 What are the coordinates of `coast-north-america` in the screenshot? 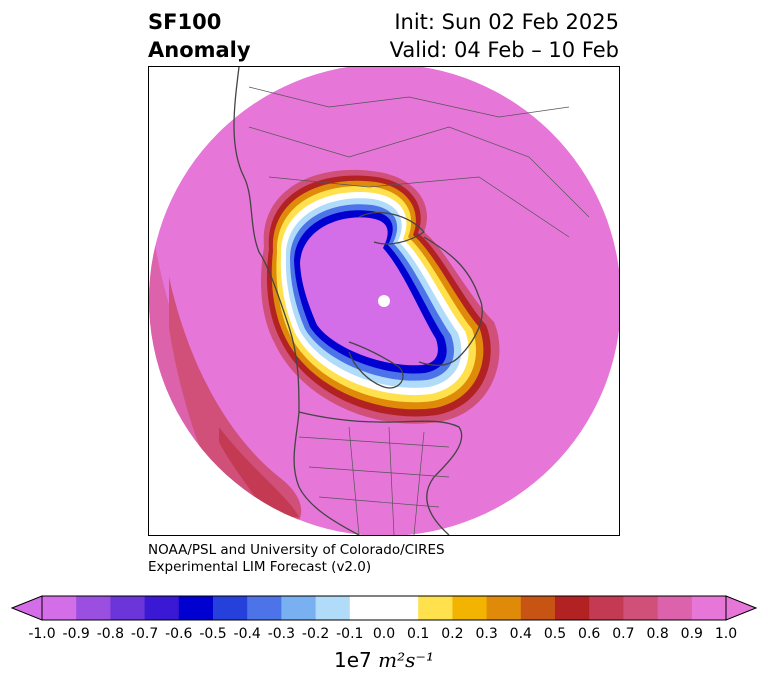 It's located at (380, 473).